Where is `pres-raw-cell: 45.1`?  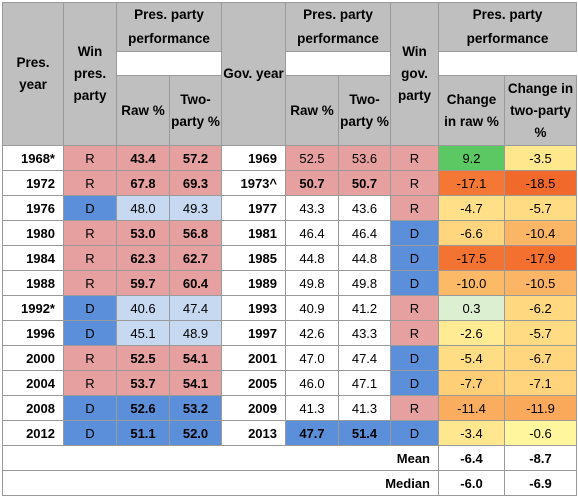
pres-raw-cell: 45.1 is located at coordinates (143, 333).